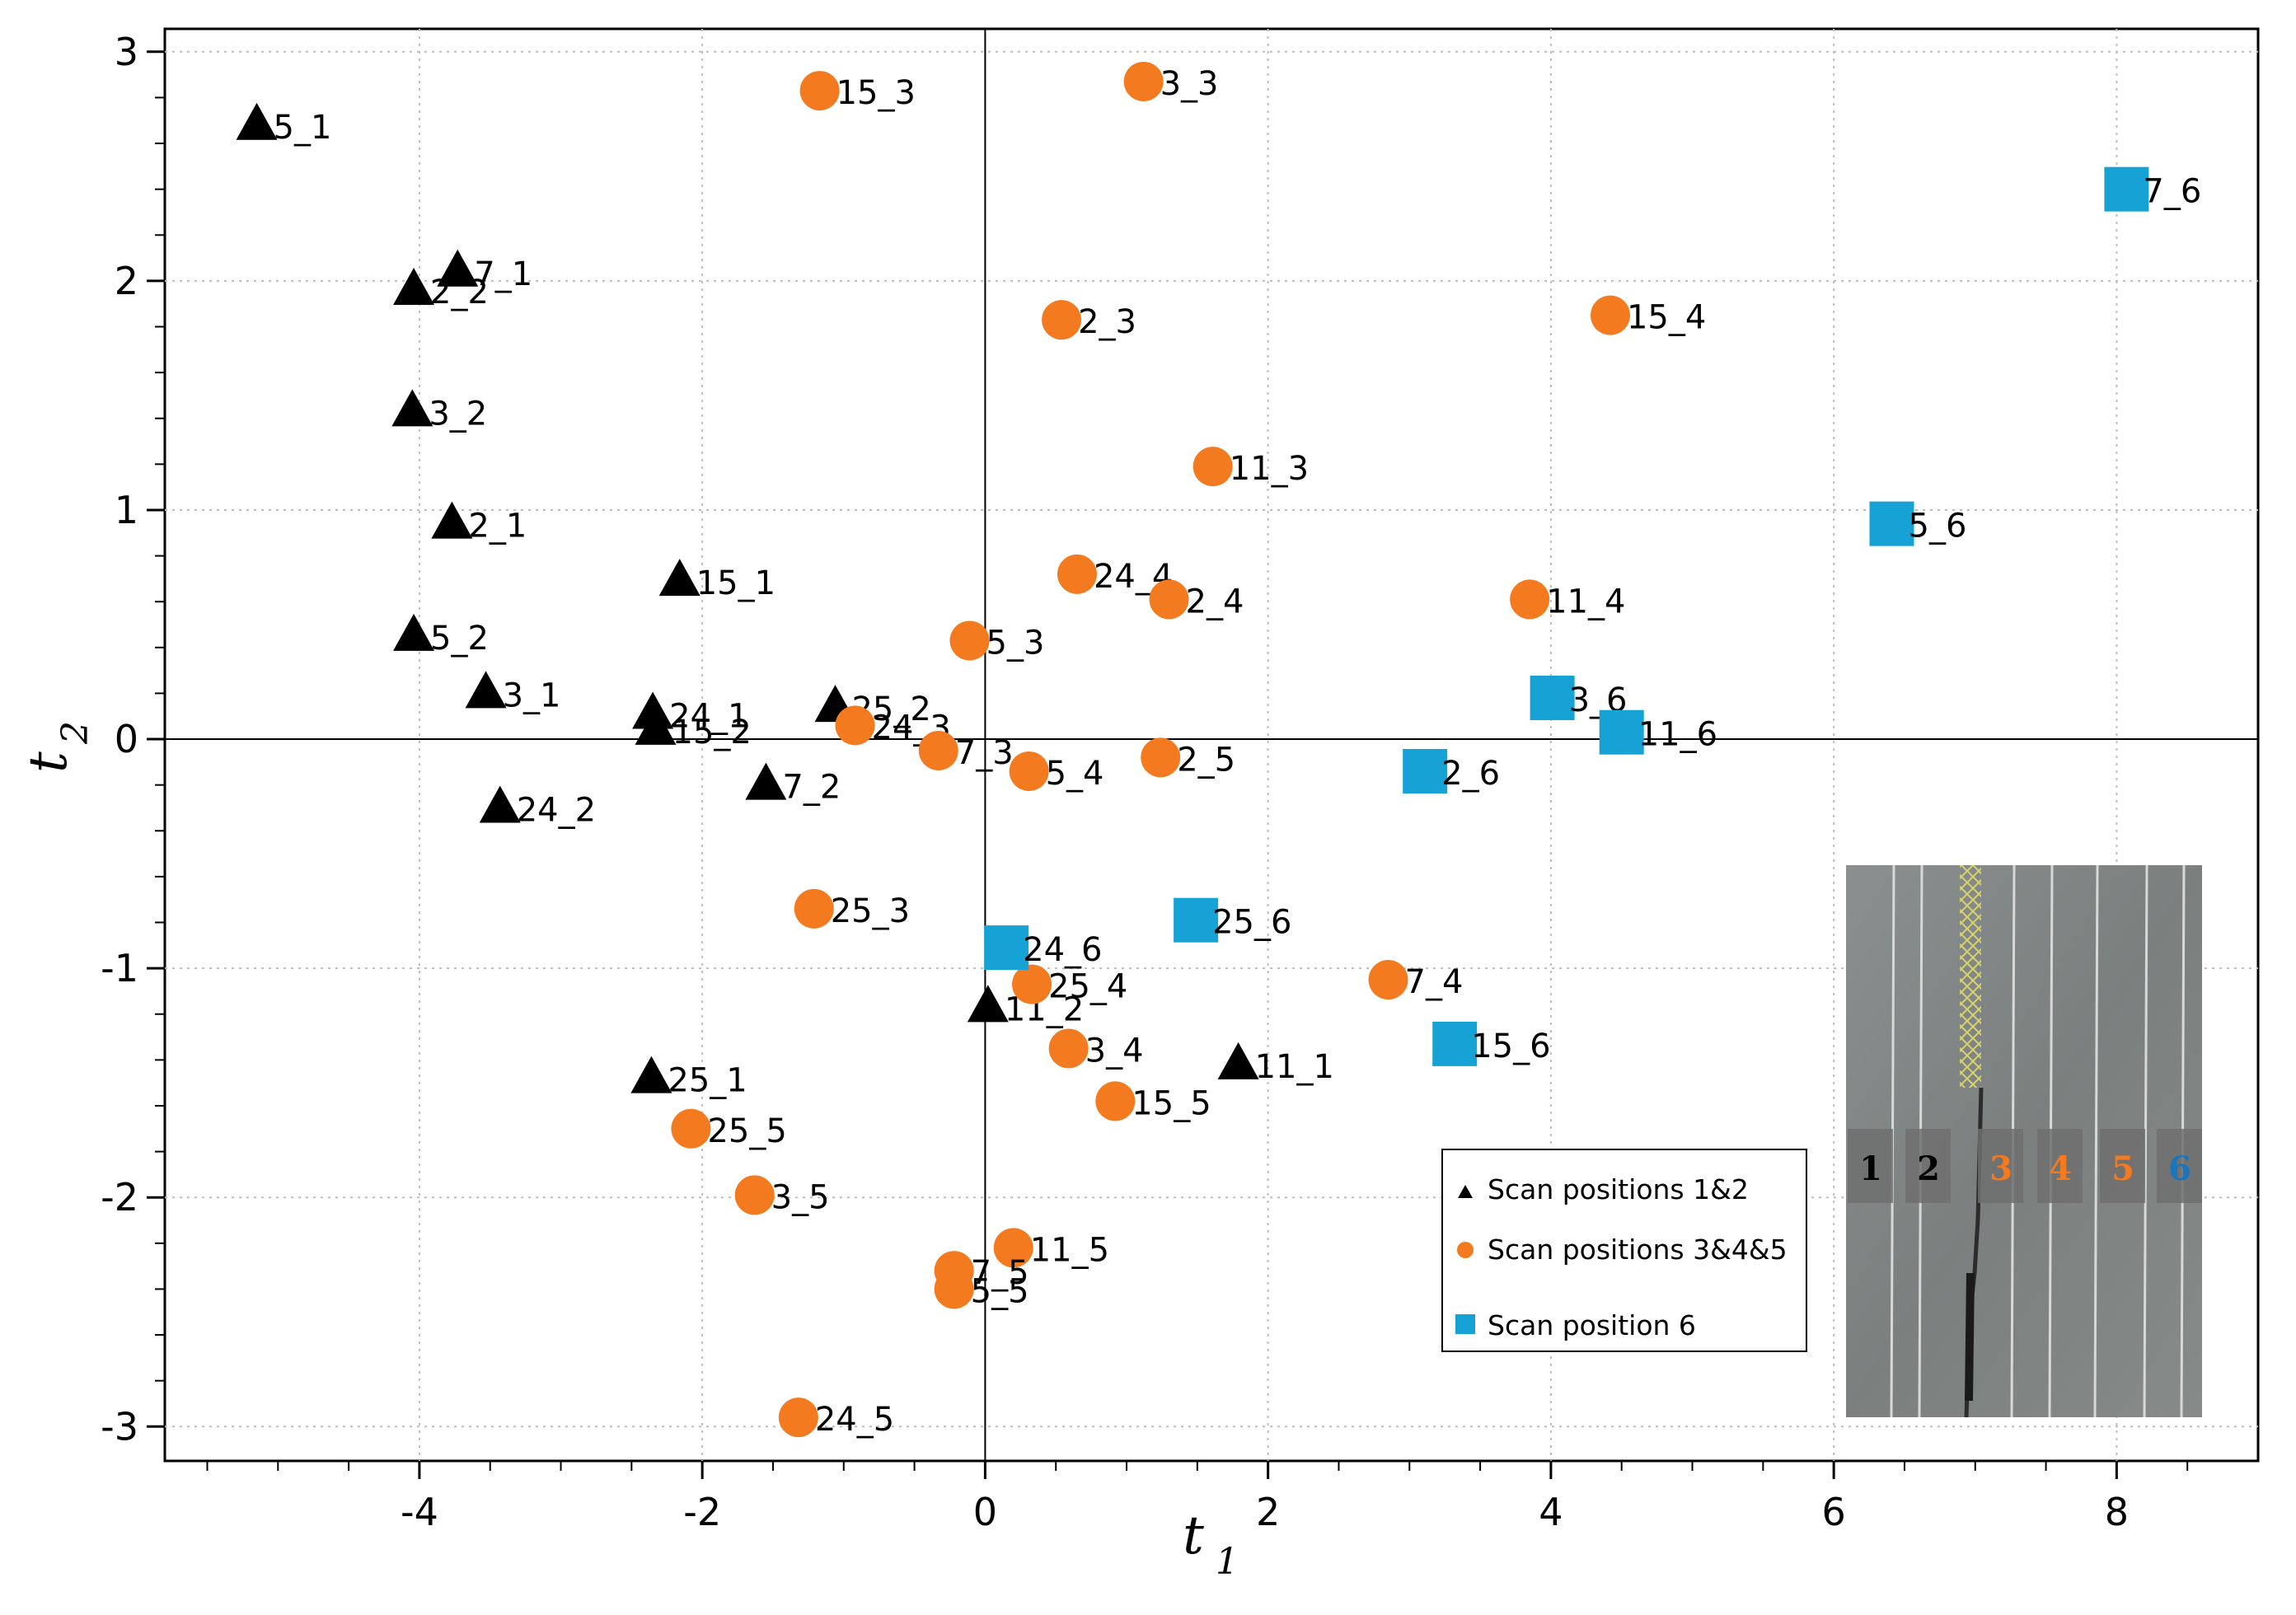  Describe the element at coordinates (126, 739) in the screenshot. I see `y-tick-label: 0` at that location.